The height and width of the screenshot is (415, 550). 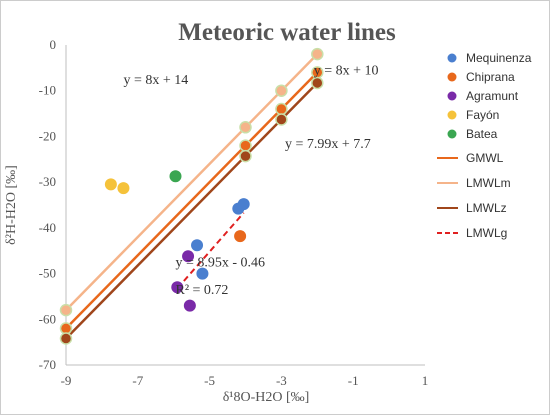 What do you see at coordinates (452, 58) in the screenshot?
I see `legend-marker-mequinenza` at bounding box center [452, 58].